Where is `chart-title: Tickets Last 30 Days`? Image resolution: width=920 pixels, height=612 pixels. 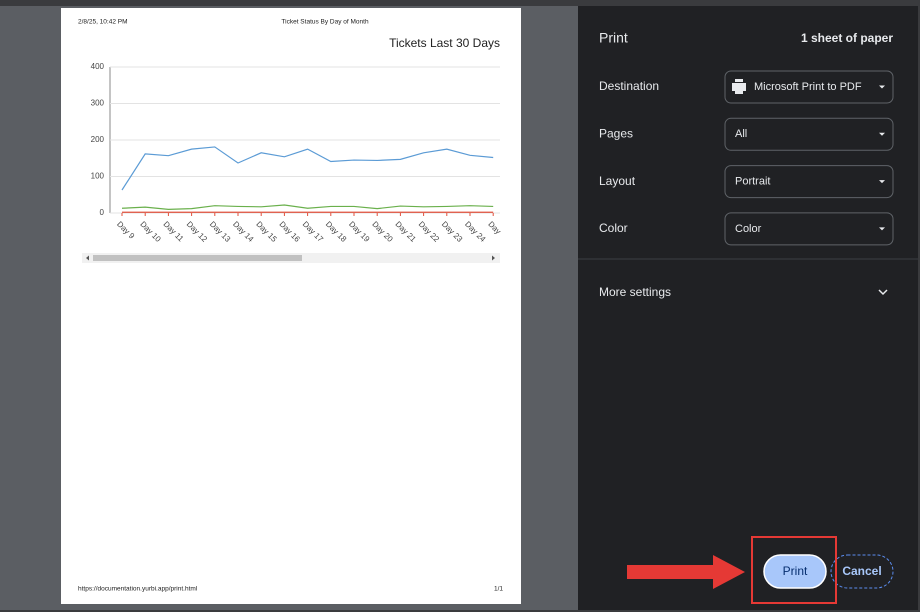 chart-title: Tickets Last 30 Days is located at coordinates (444, 43).